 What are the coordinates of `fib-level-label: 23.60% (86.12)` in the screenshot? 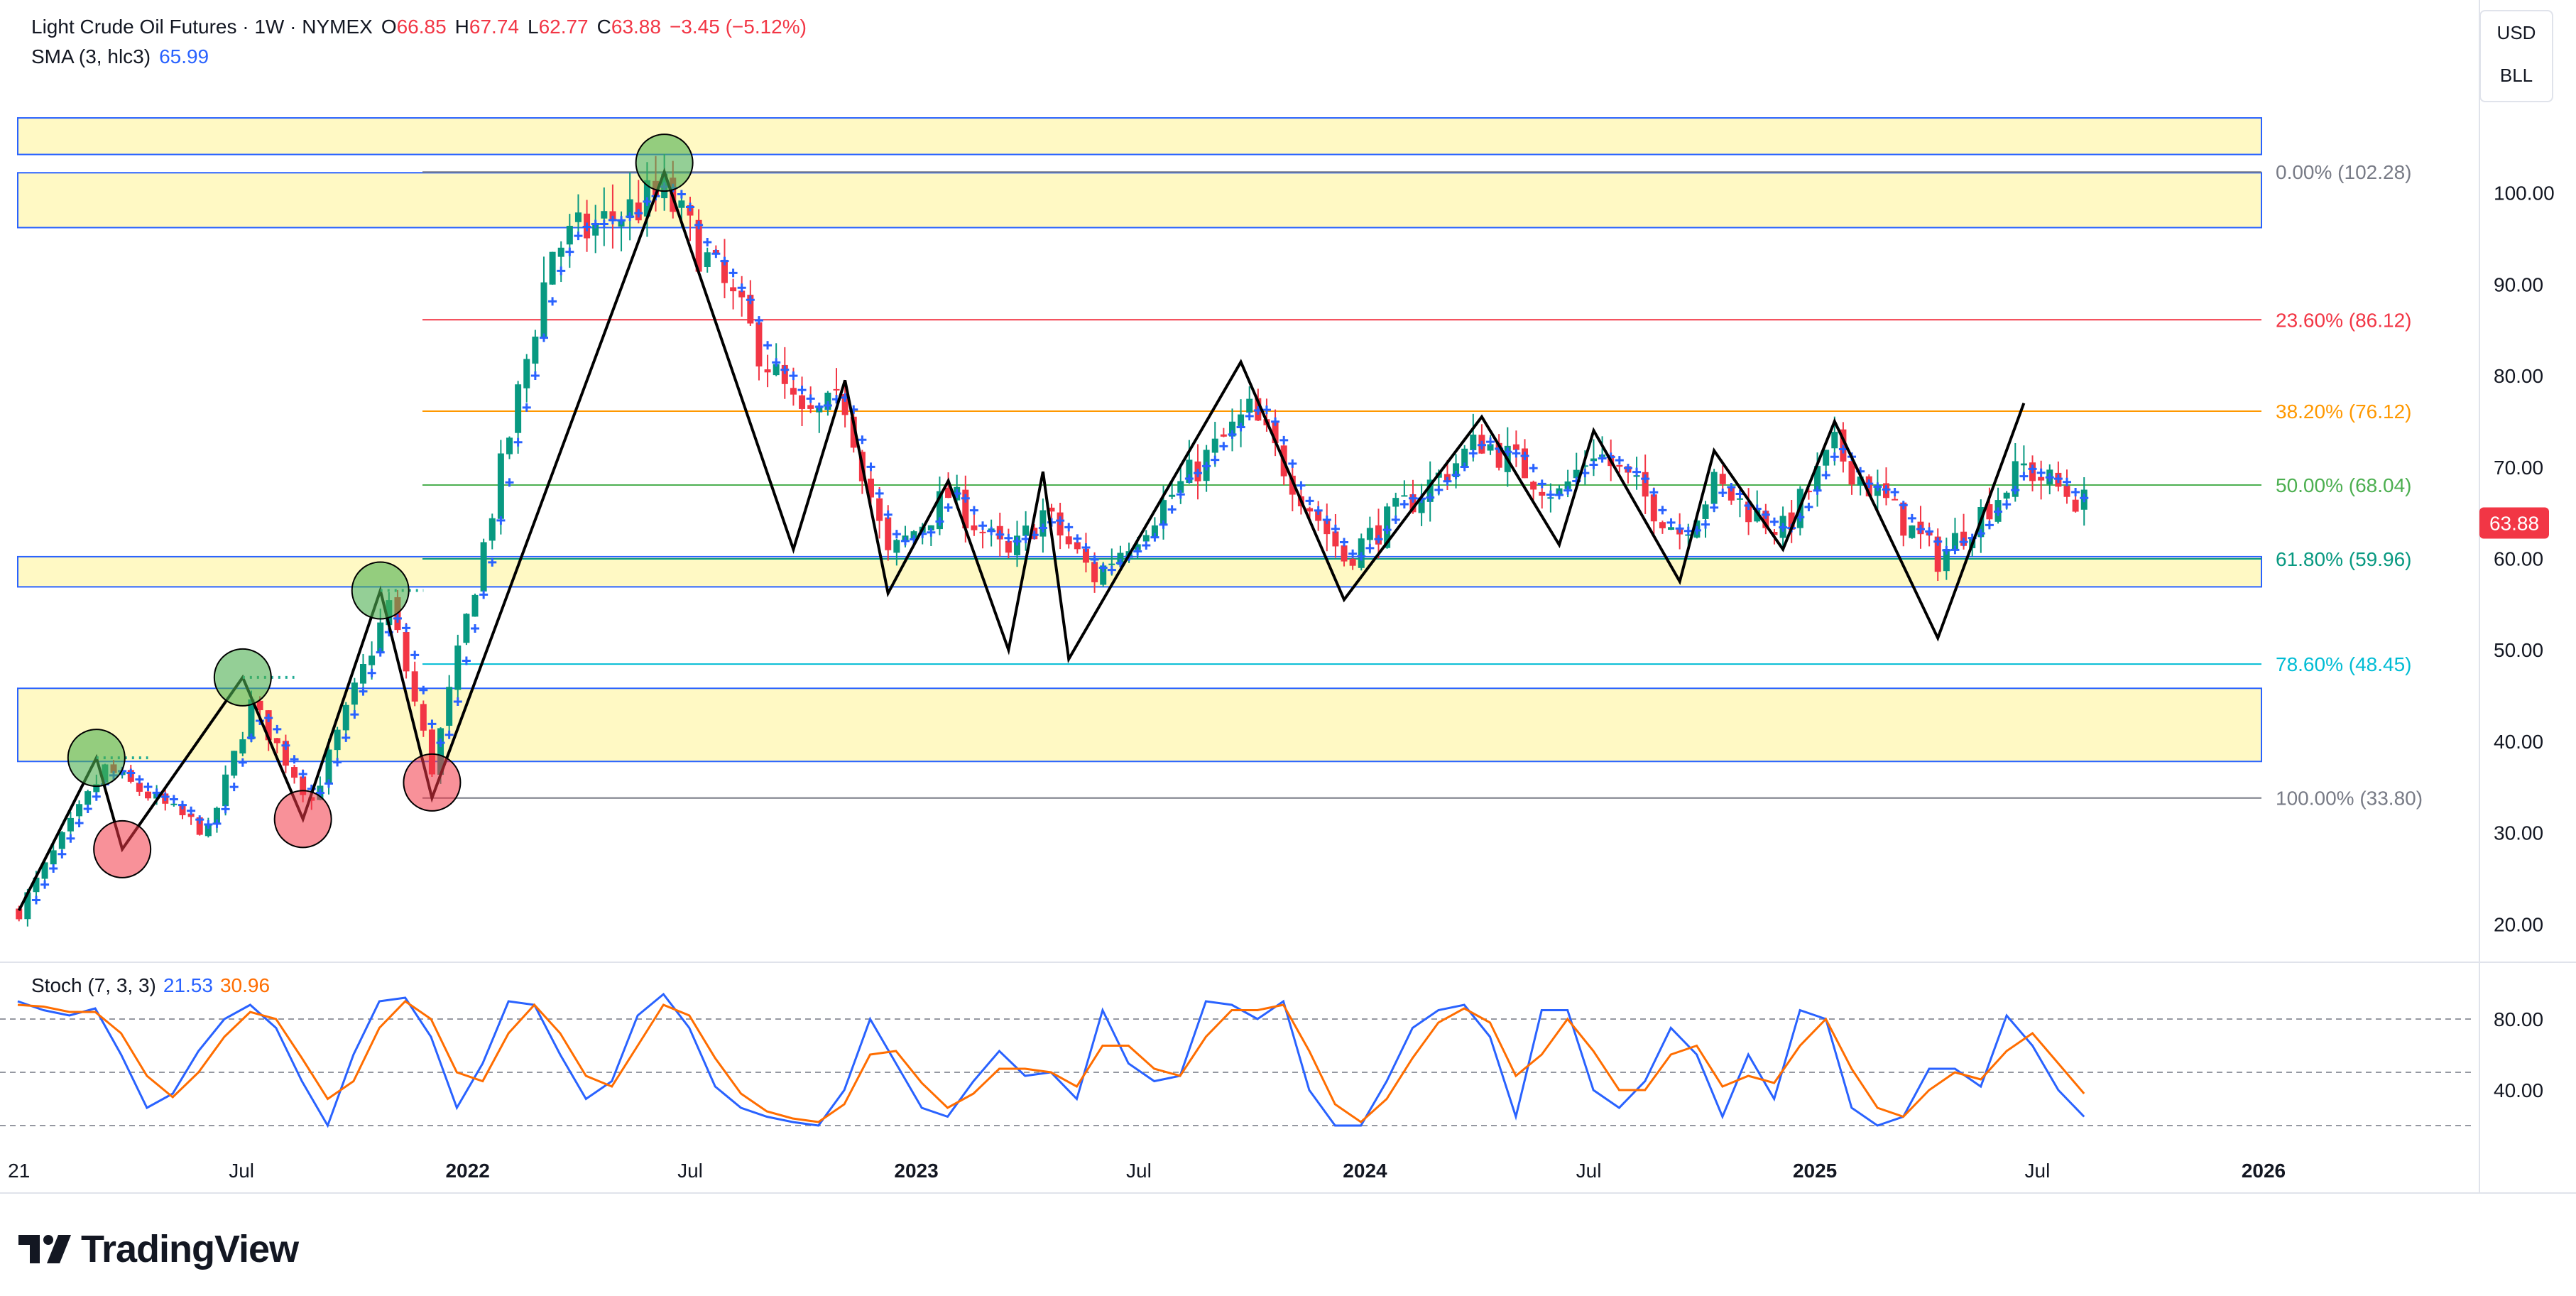 It's located at (2343, 320).